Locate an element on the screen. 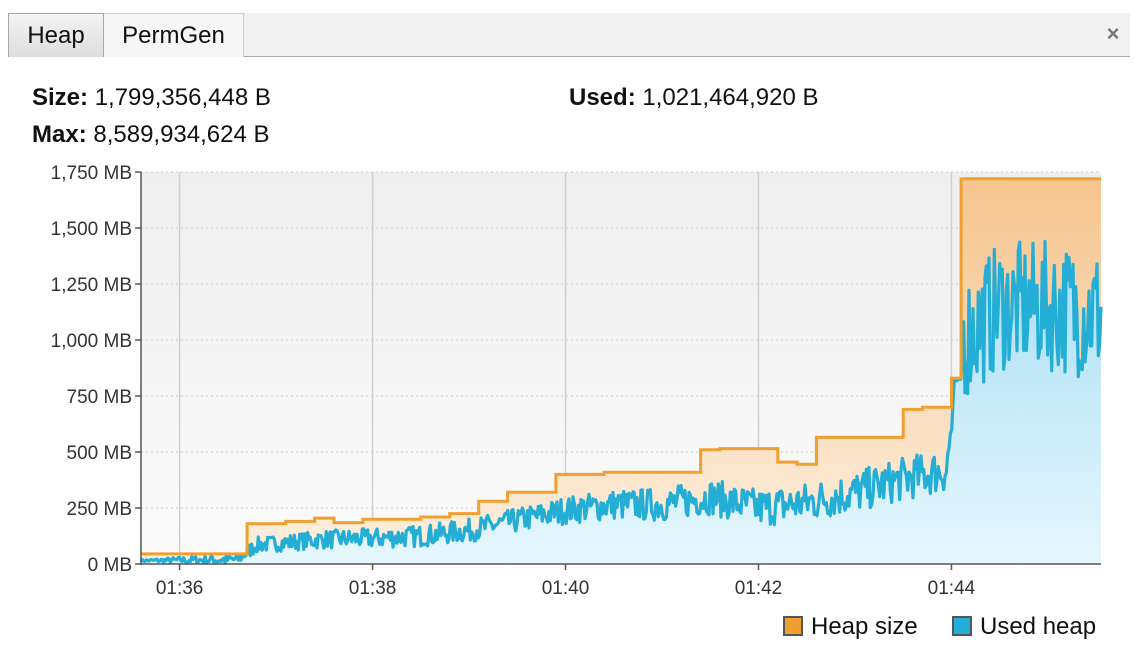 Image resolution: width=1135 pixels, height=654 pixels. y-tick-label: 1,500 MB is located at coordinates (91, 229).